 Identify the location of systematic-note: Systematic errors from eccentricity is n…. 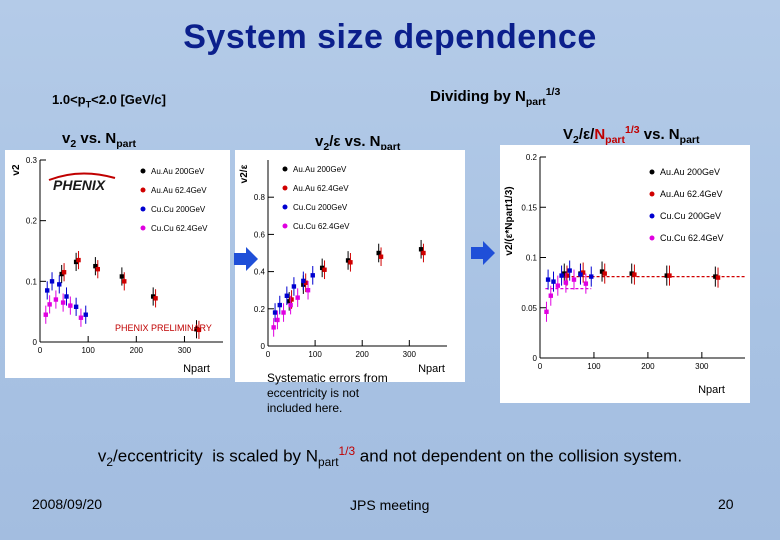
(327, 393).